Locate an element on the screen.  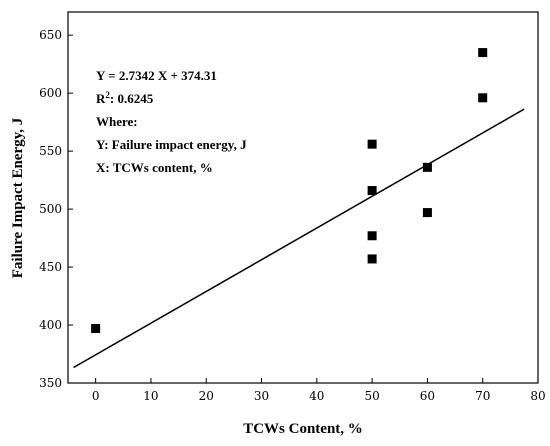
annotation-where: Where: is located at coordinates (117, 121).